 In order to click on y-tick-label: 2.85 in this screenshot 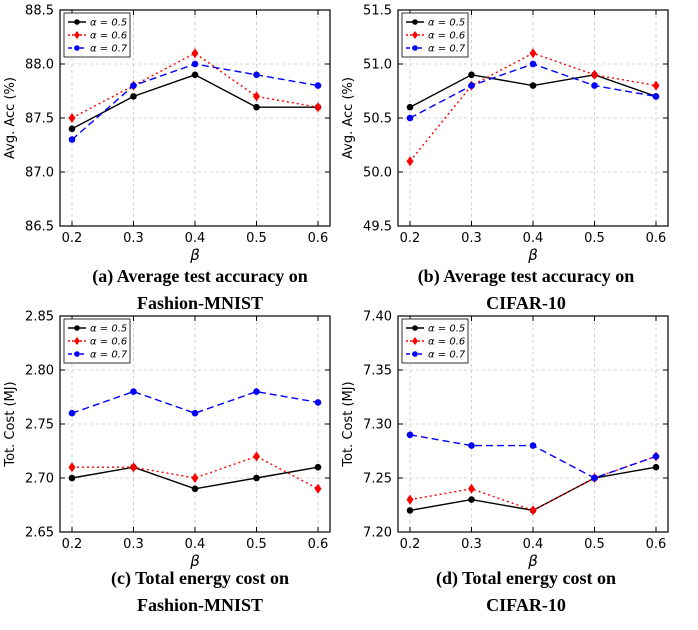, I will do `click(39, 317)`.